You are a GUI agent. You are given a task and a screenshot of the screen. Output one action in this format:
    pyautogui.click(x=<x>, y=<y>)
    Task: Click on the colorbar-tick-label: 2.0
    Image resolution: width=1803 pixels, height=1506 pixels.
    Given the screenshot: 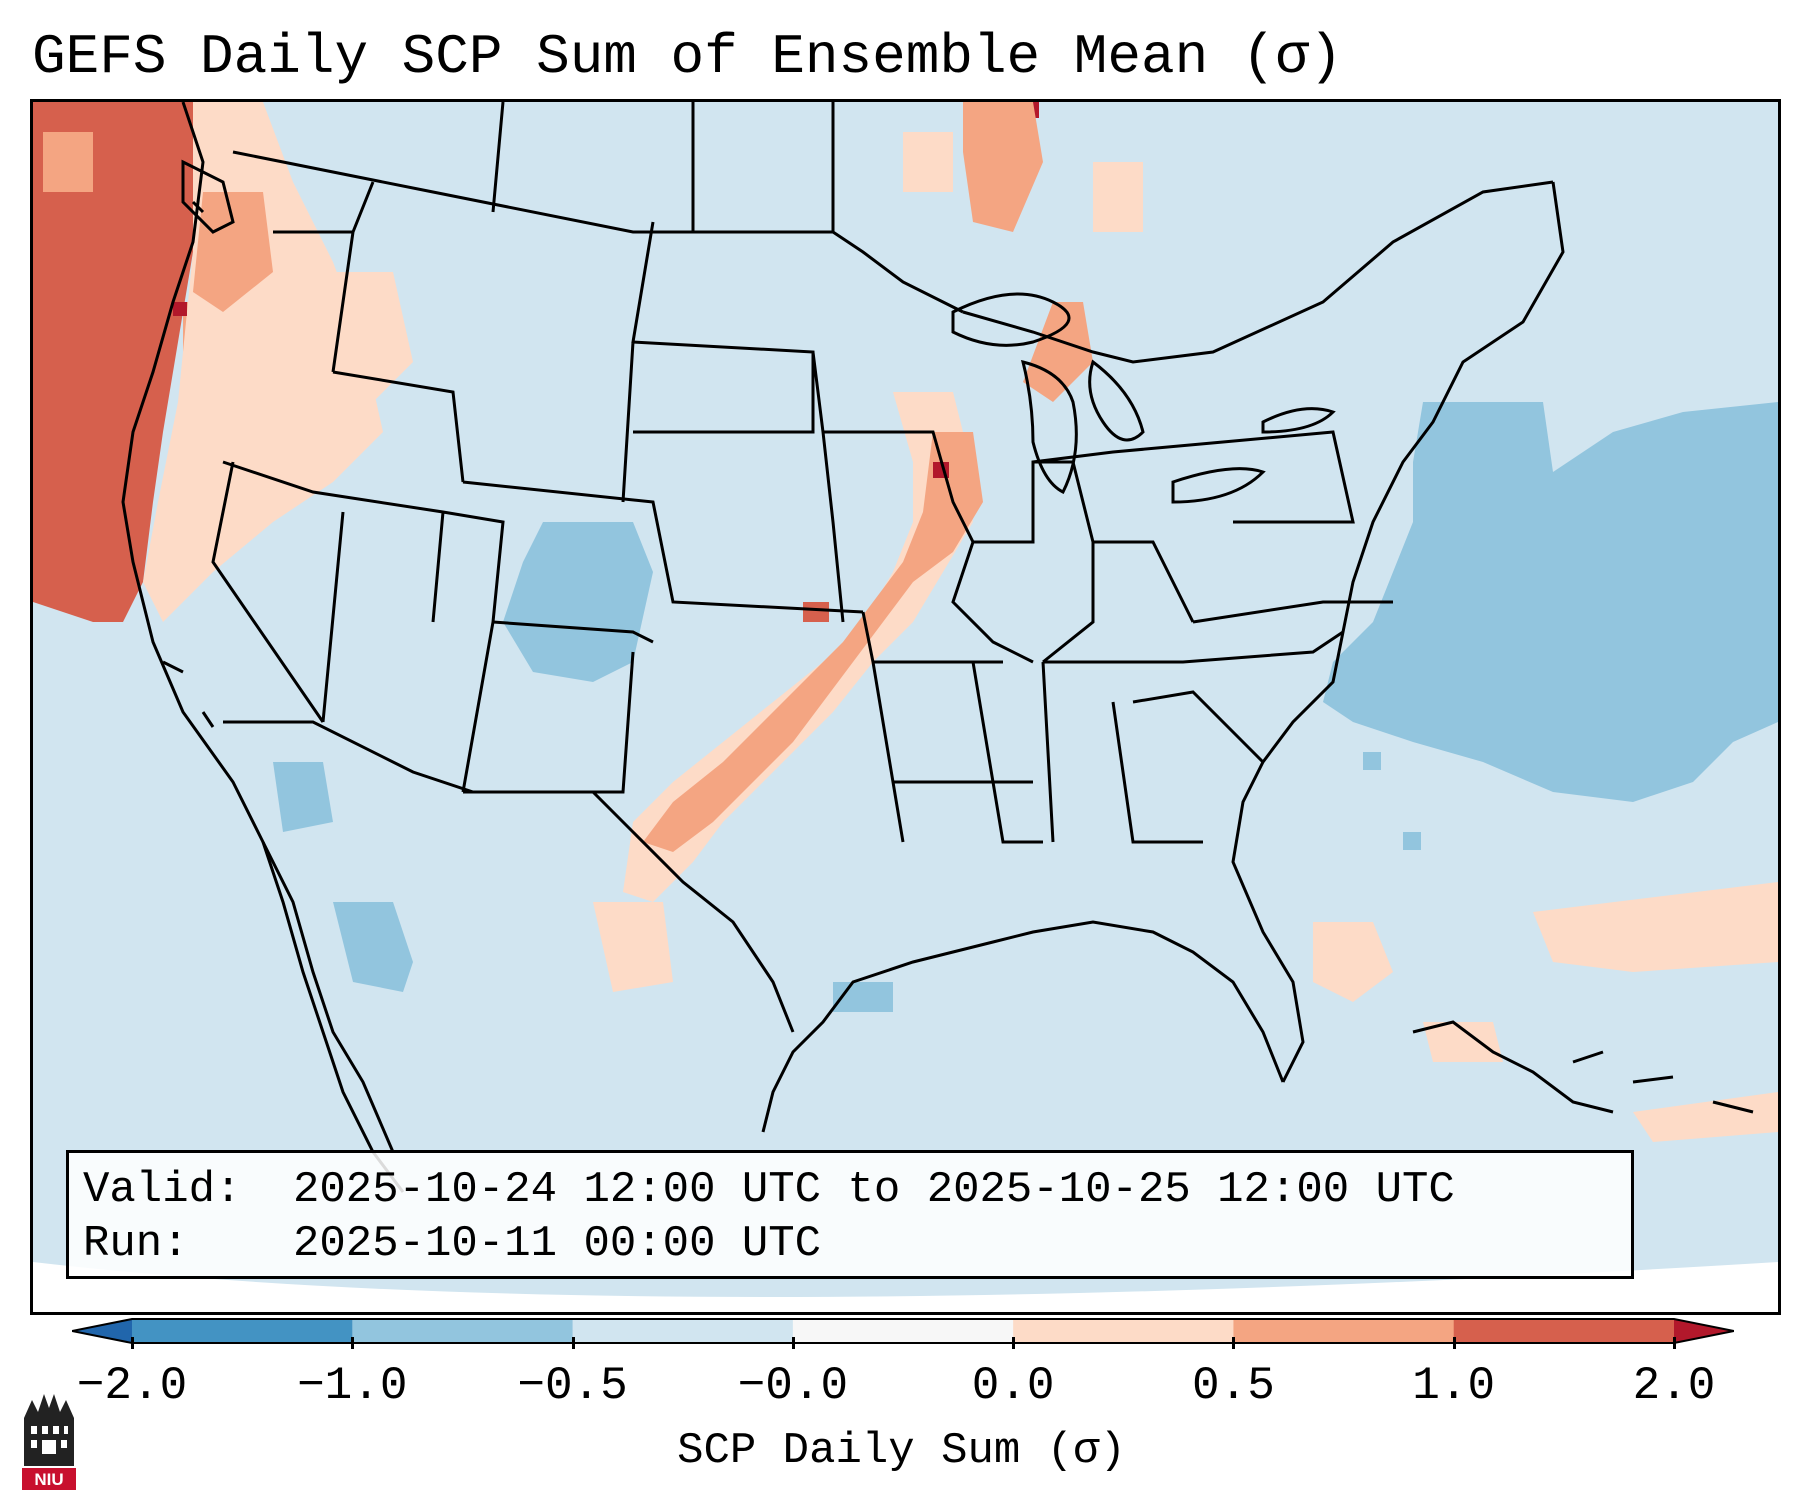 What is the action you would take?
    pyautogui.click(x=1674, y=1386)
    